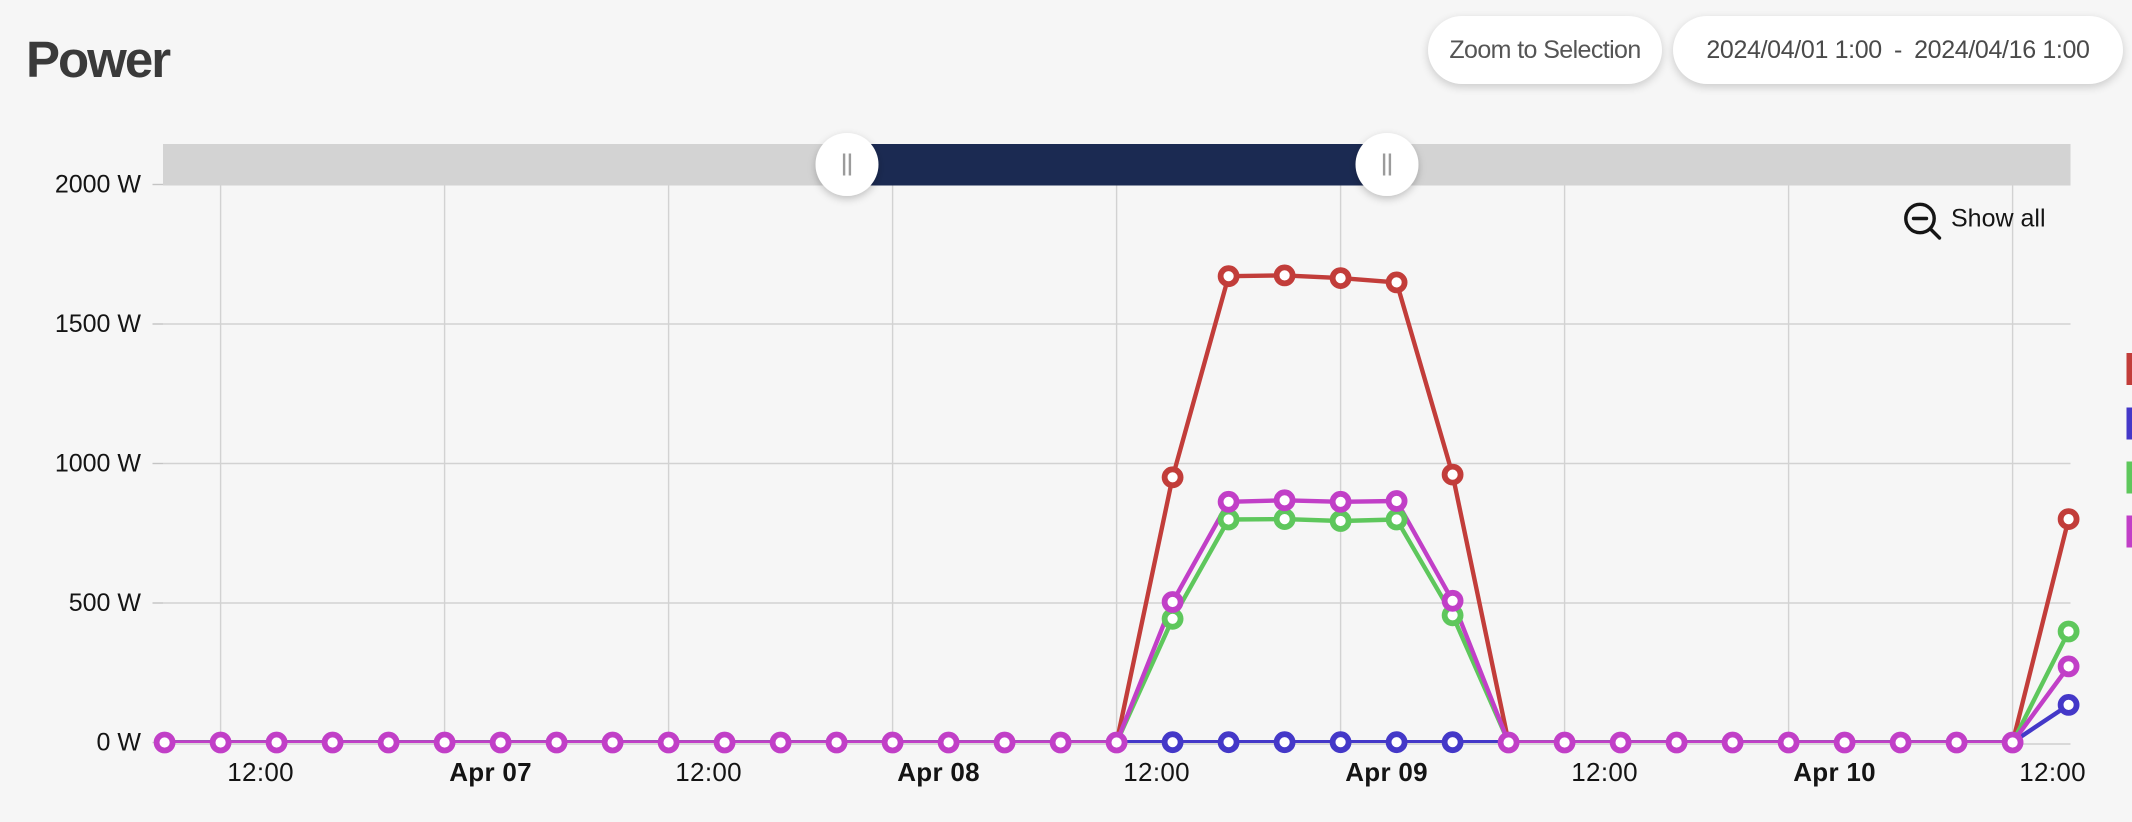 Image resolution: width=2132 pixels, height=822 pixels. I want to click on svg-text: Apr 09, so click(1386, 772).